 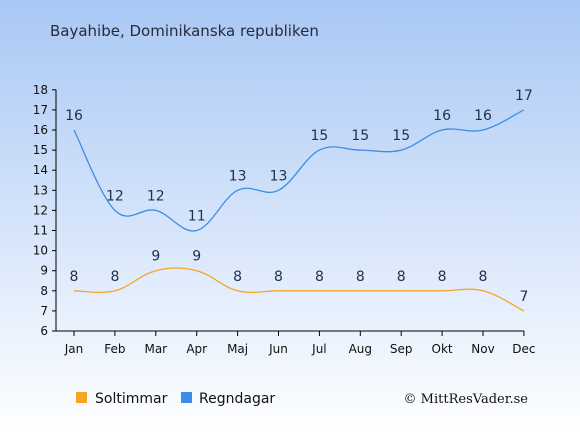 What do you see at coordinates (524, 96) in the screenshot?
I see `data-label-regndagar: 17` at bounding box center [524, 96].